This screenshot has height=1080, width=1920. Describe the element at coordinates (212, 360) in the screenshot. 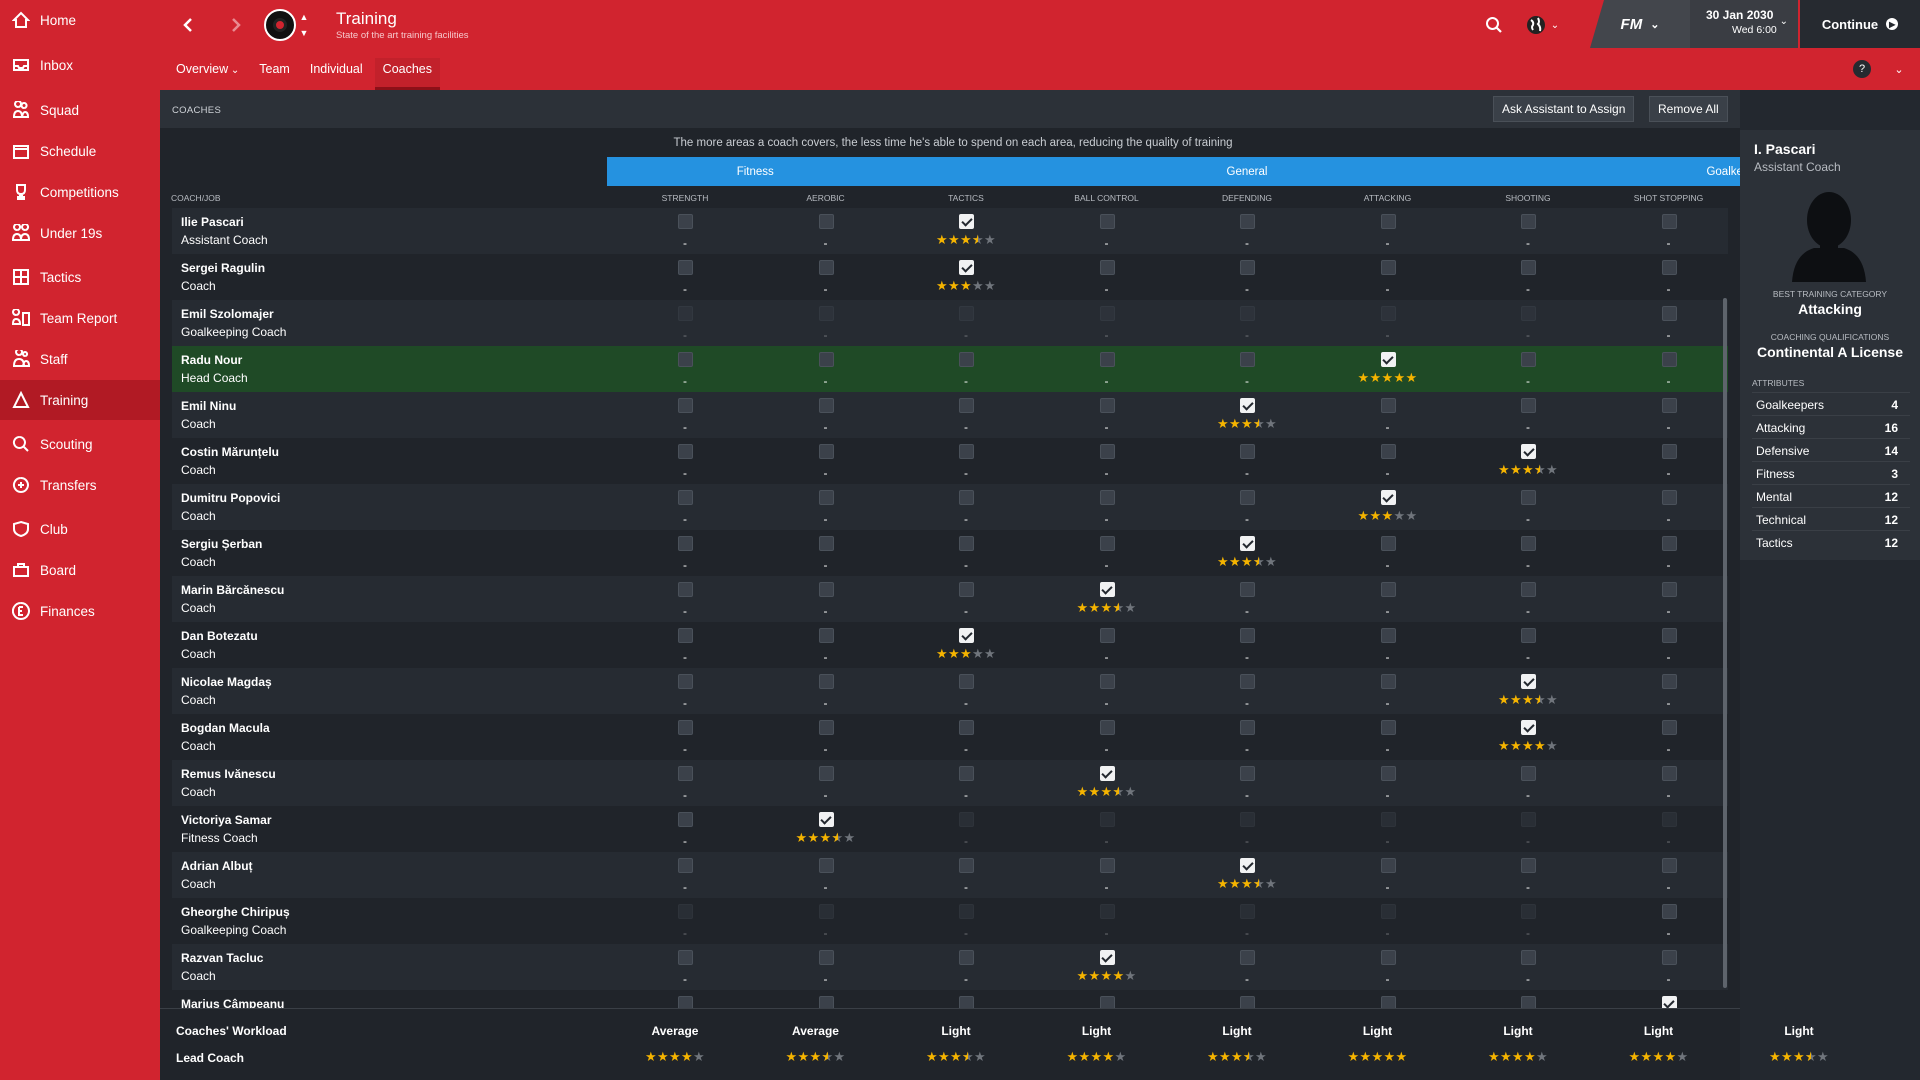

I see `coach-name: Radu Nour` at that location.